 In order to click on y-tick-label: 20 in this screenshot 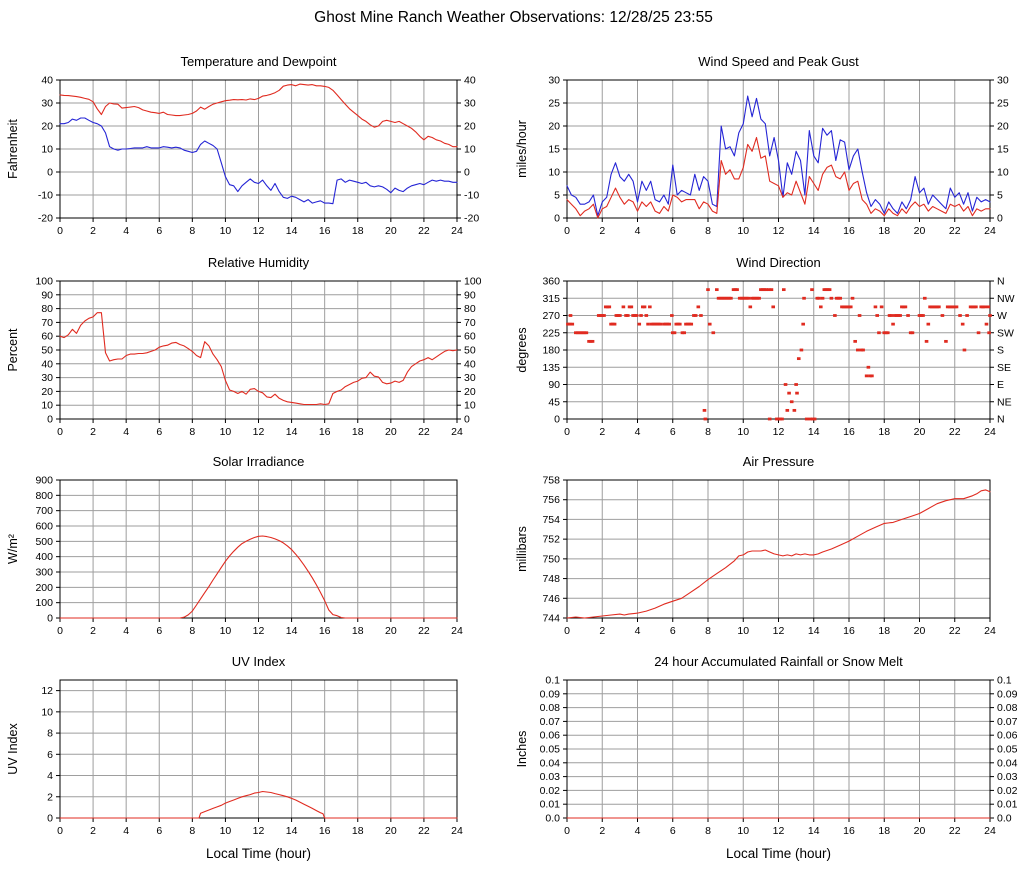, I will do `click(554, 127)`.